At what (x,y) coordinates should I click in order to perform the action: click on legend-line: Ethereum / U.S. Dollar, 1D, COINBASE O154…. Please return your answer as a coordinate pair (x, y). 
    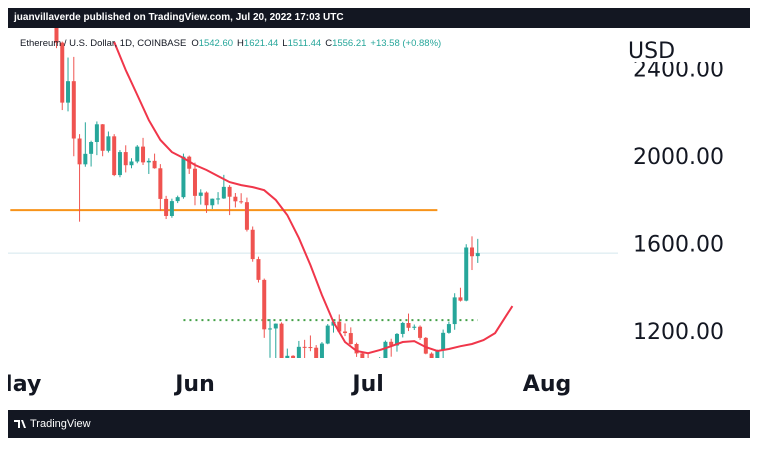
    Looking at the image, I should click on (232, 43).